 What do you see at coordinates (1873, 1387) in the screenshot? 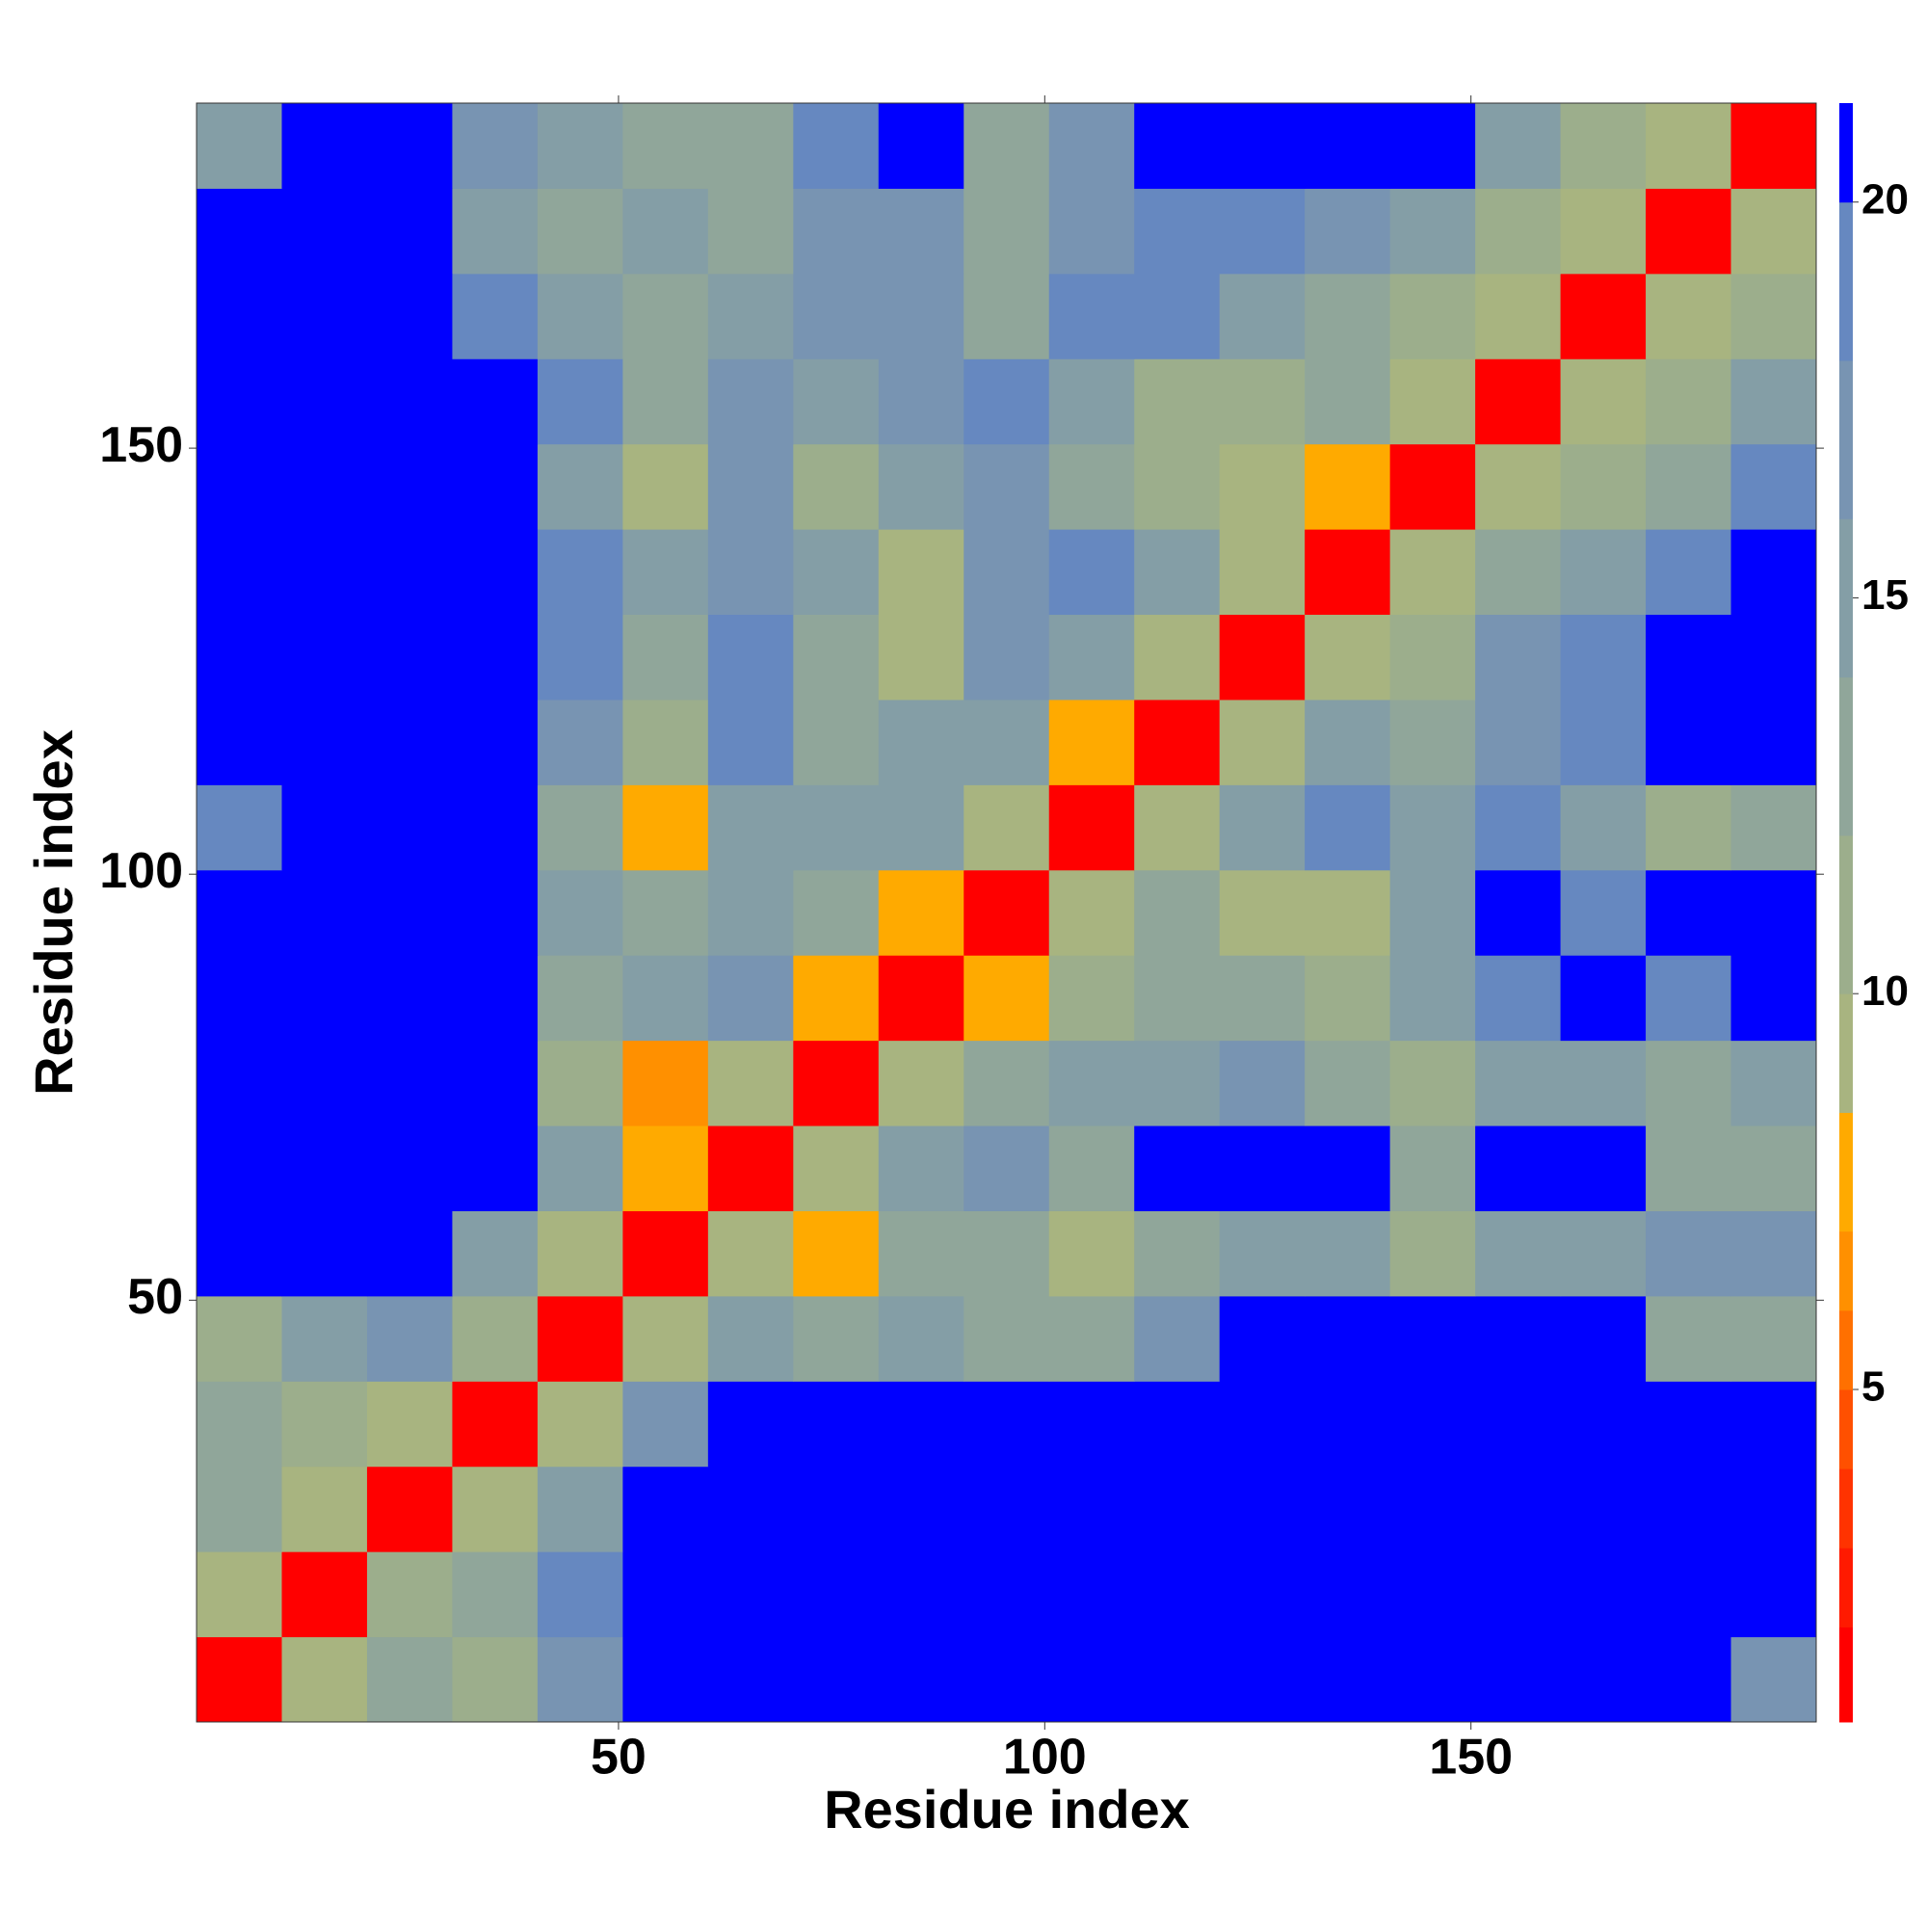
I see `colorbar-tick-label: 5` at bounding box center [1873, 1387].